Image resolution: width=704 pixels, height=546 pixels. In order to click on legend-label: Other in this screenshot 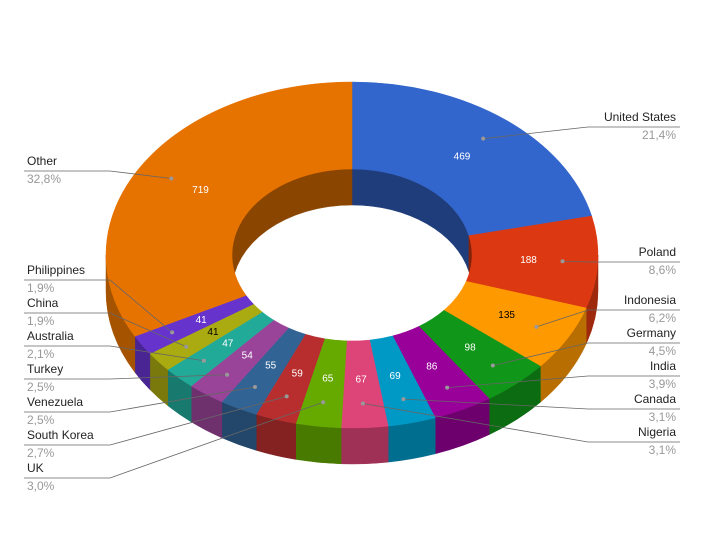, I will do `click(42, 161)`.